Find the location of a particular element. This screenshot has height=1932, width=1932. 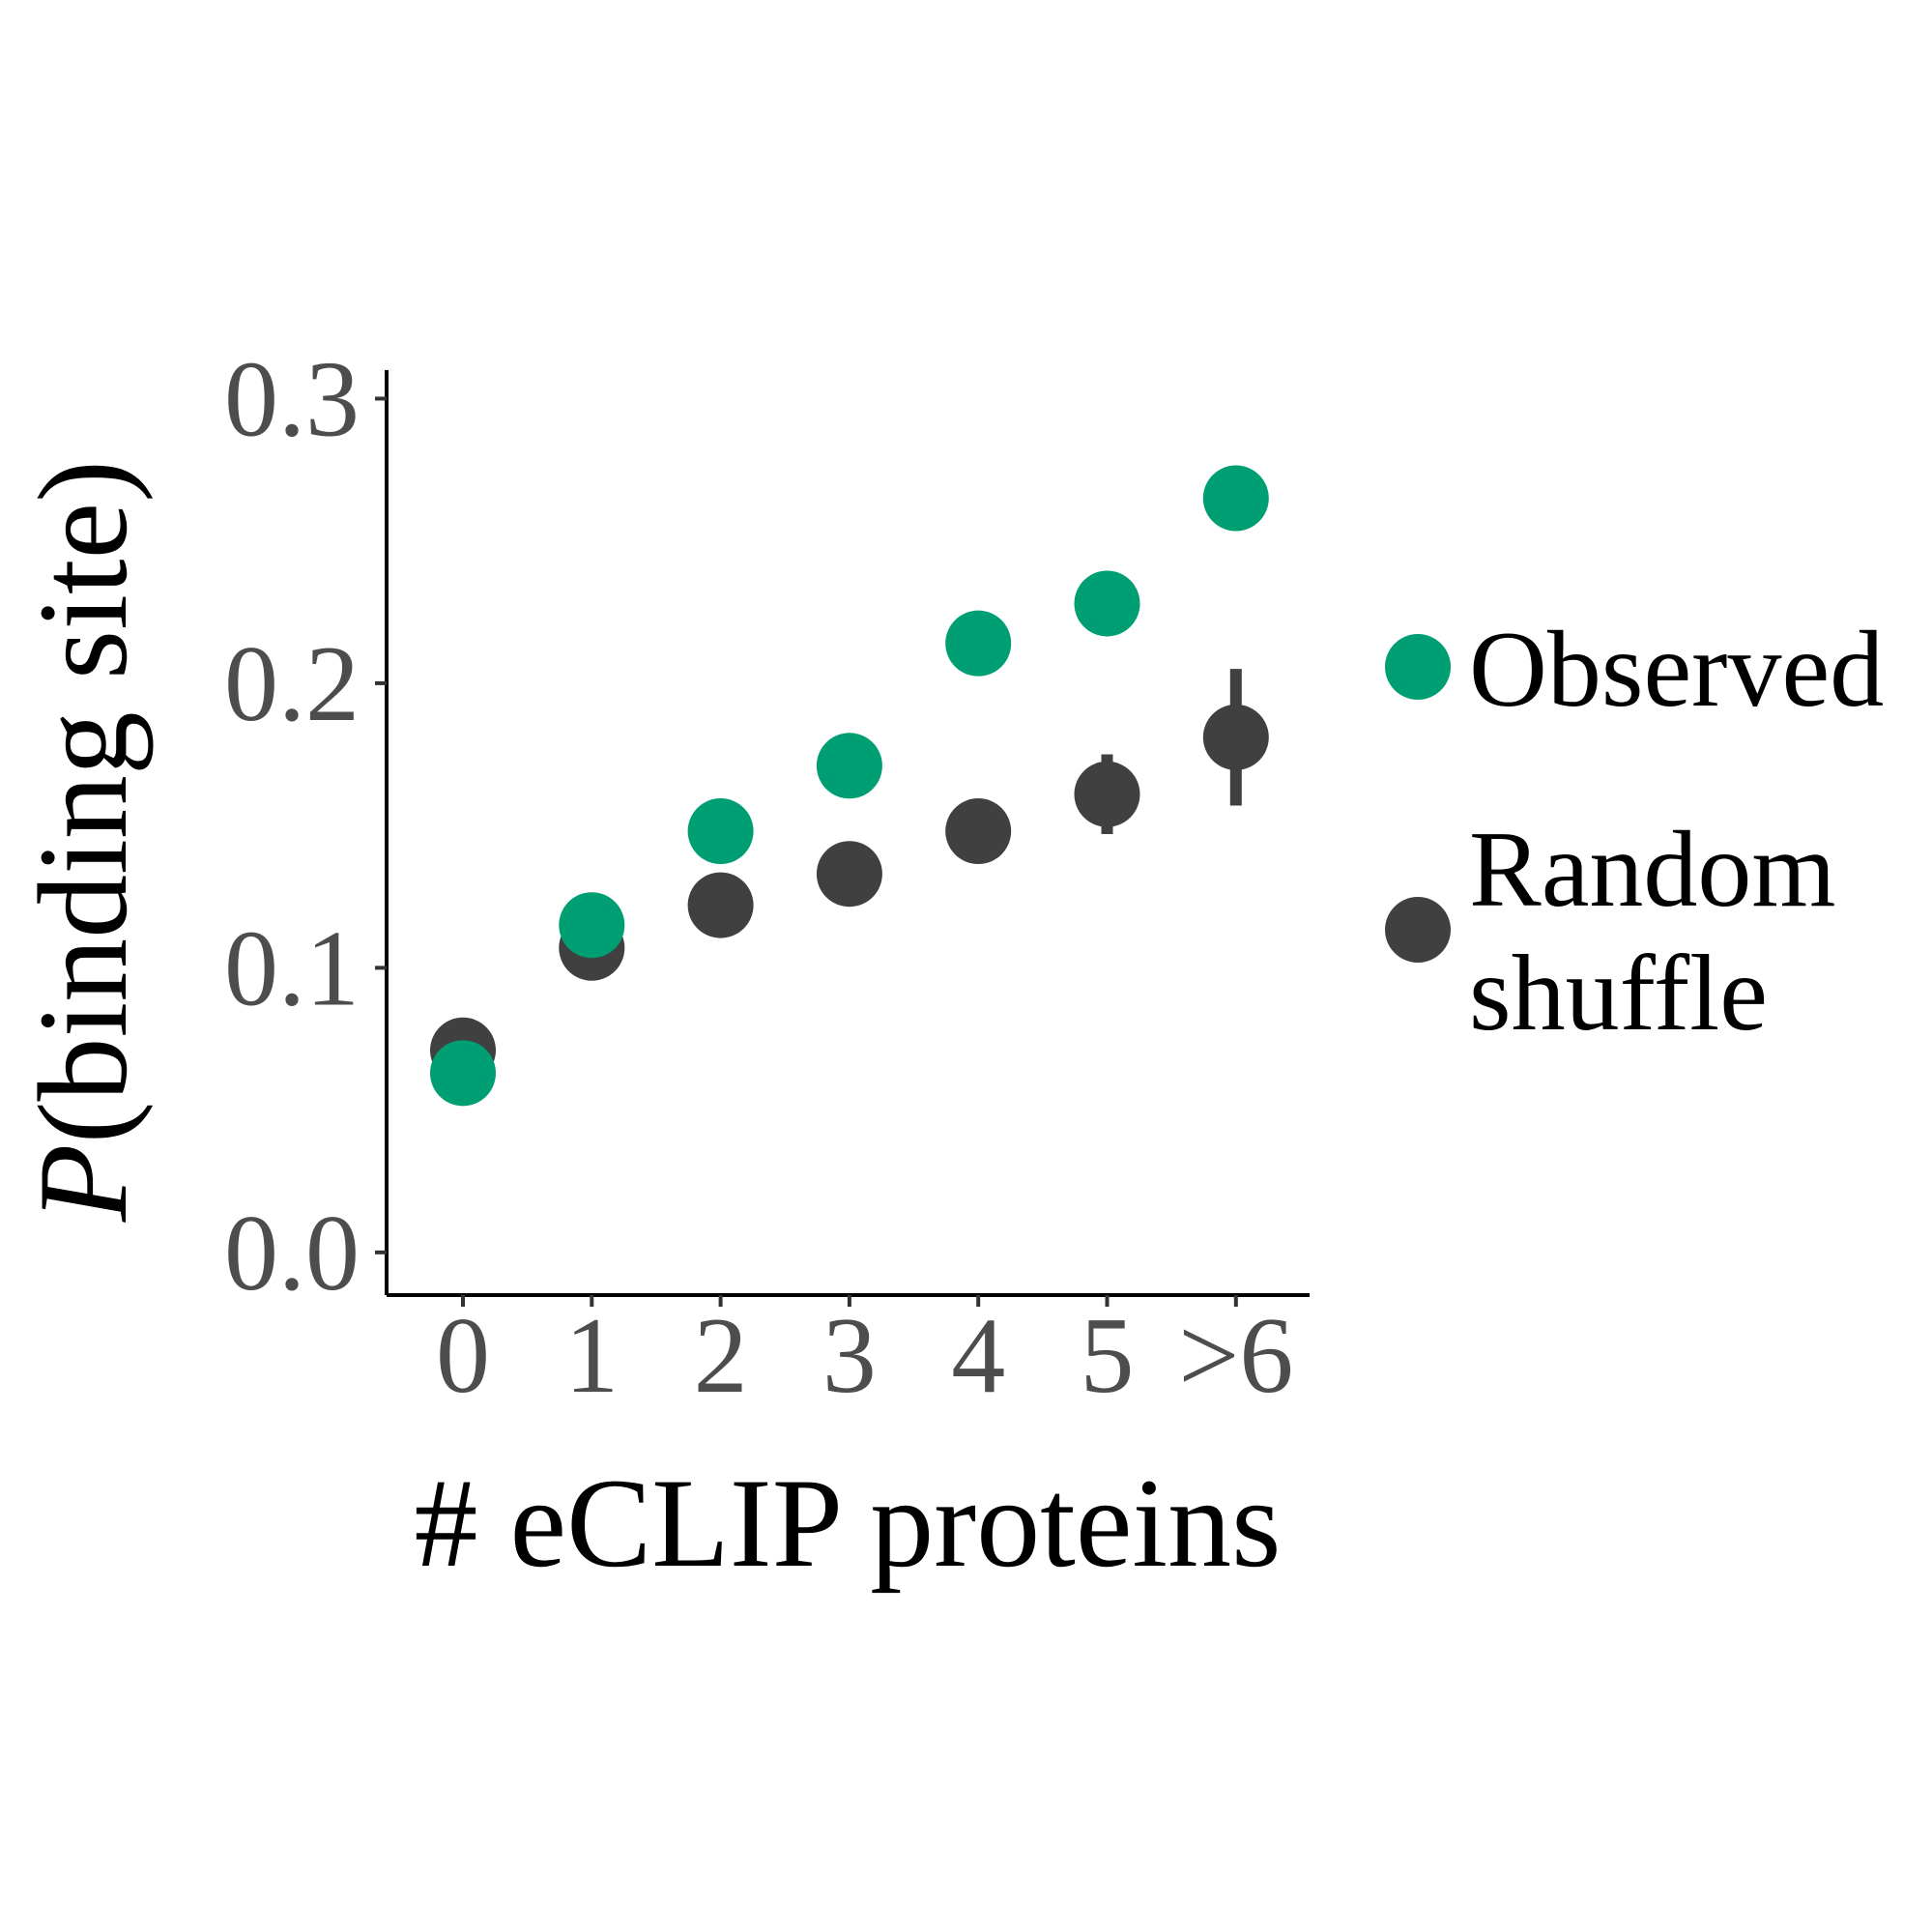

y-tick-label: 0.0 is located at coordinates (292, 1253).